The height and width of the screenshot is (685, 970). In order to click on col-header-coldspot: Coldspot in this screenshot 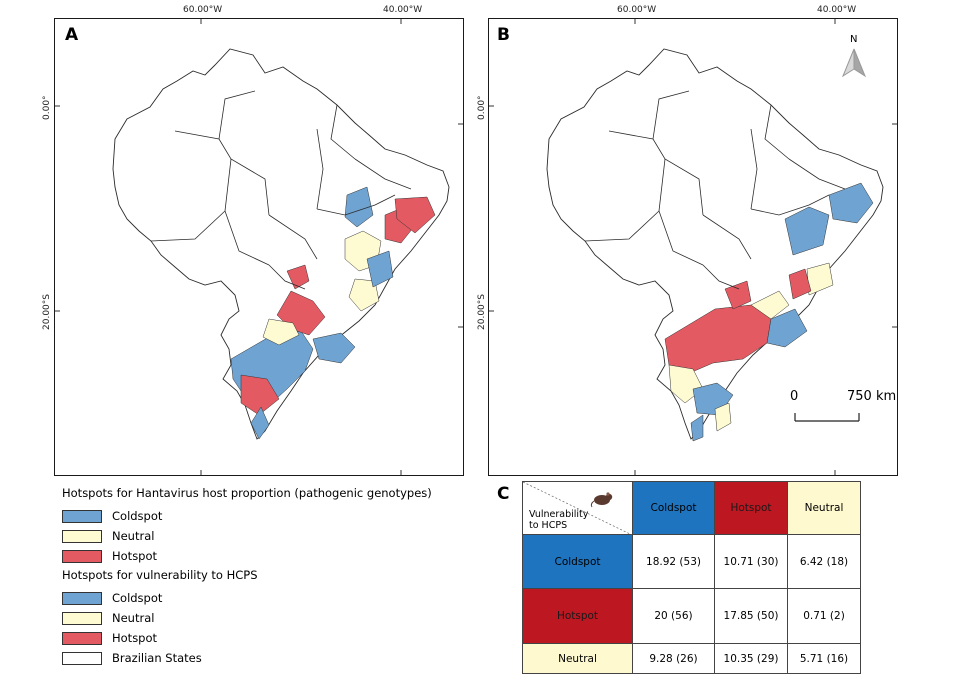, I will do `click(673, 508)`.